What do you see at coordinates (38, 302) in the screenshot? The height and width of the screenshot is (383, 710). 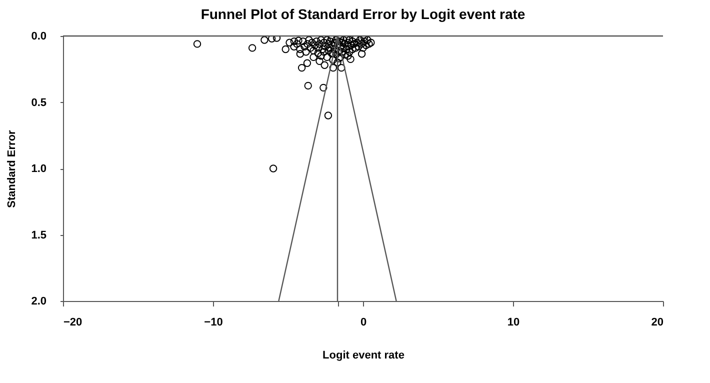 I see `y-tick-label: 2.0` at bounding box center [38, 302].